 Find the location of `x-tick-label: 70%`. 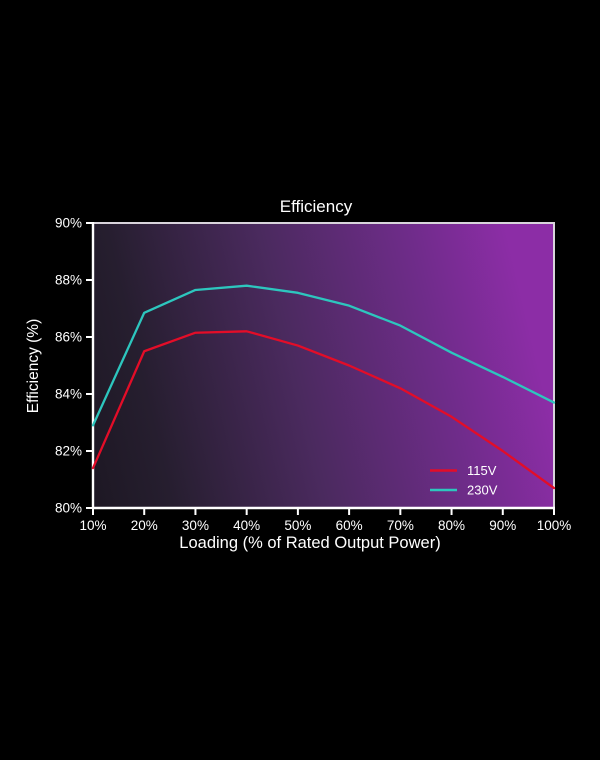

x-tick-label: 70% is located at coordinates (400, 525).